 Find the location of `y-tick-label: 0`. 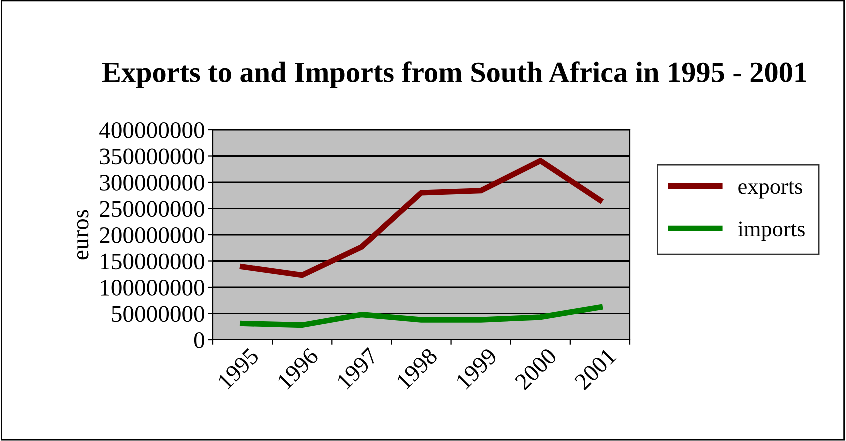

y-tick-label: 0 is located at coordinates (199, 340).